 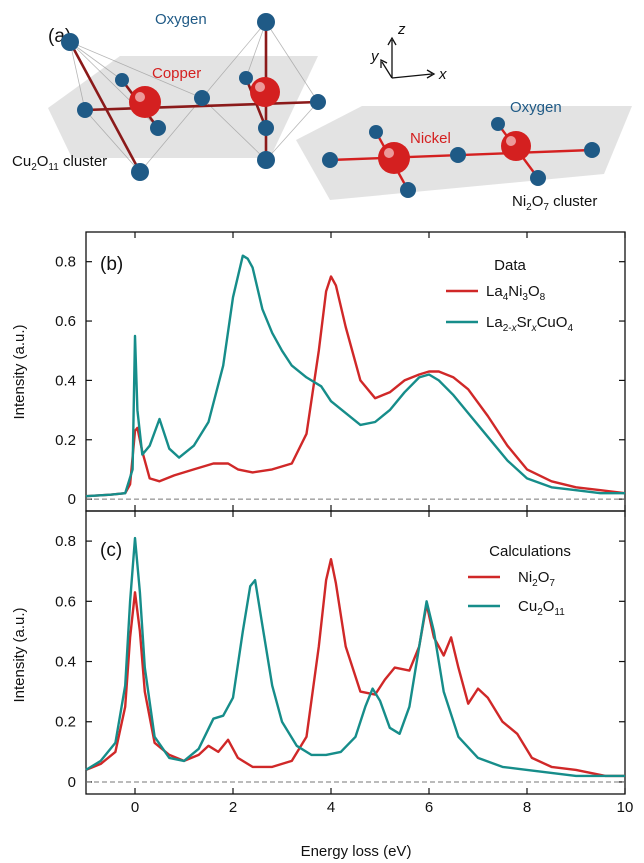 What do you see at coordinates (408, 57) in the screenshot?
I see `coordinate-axes` at bounding box center [408, 57].